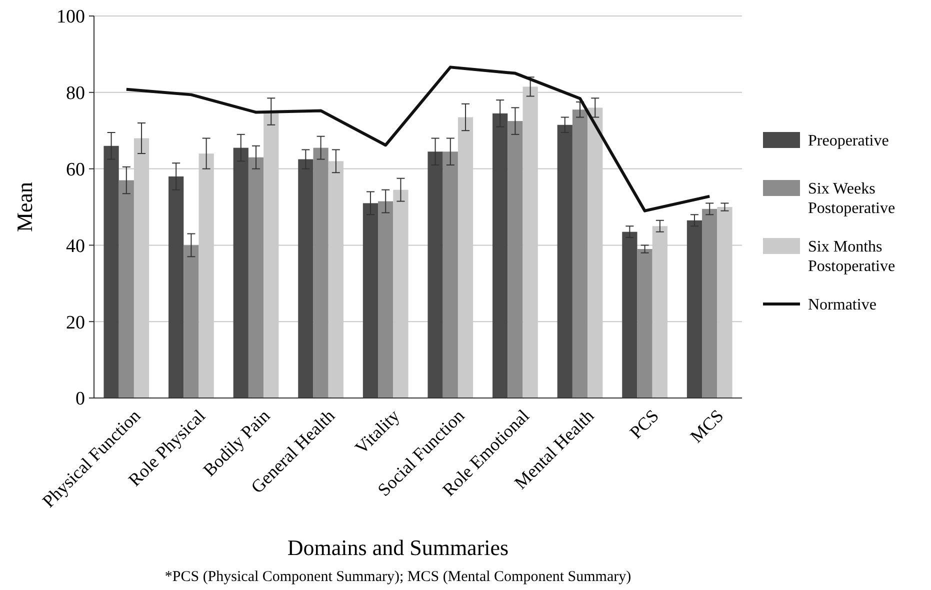  I want to click on text: *PCS (Physical Component Summary); MCS (Mental Component Summary), so click(398, 577).